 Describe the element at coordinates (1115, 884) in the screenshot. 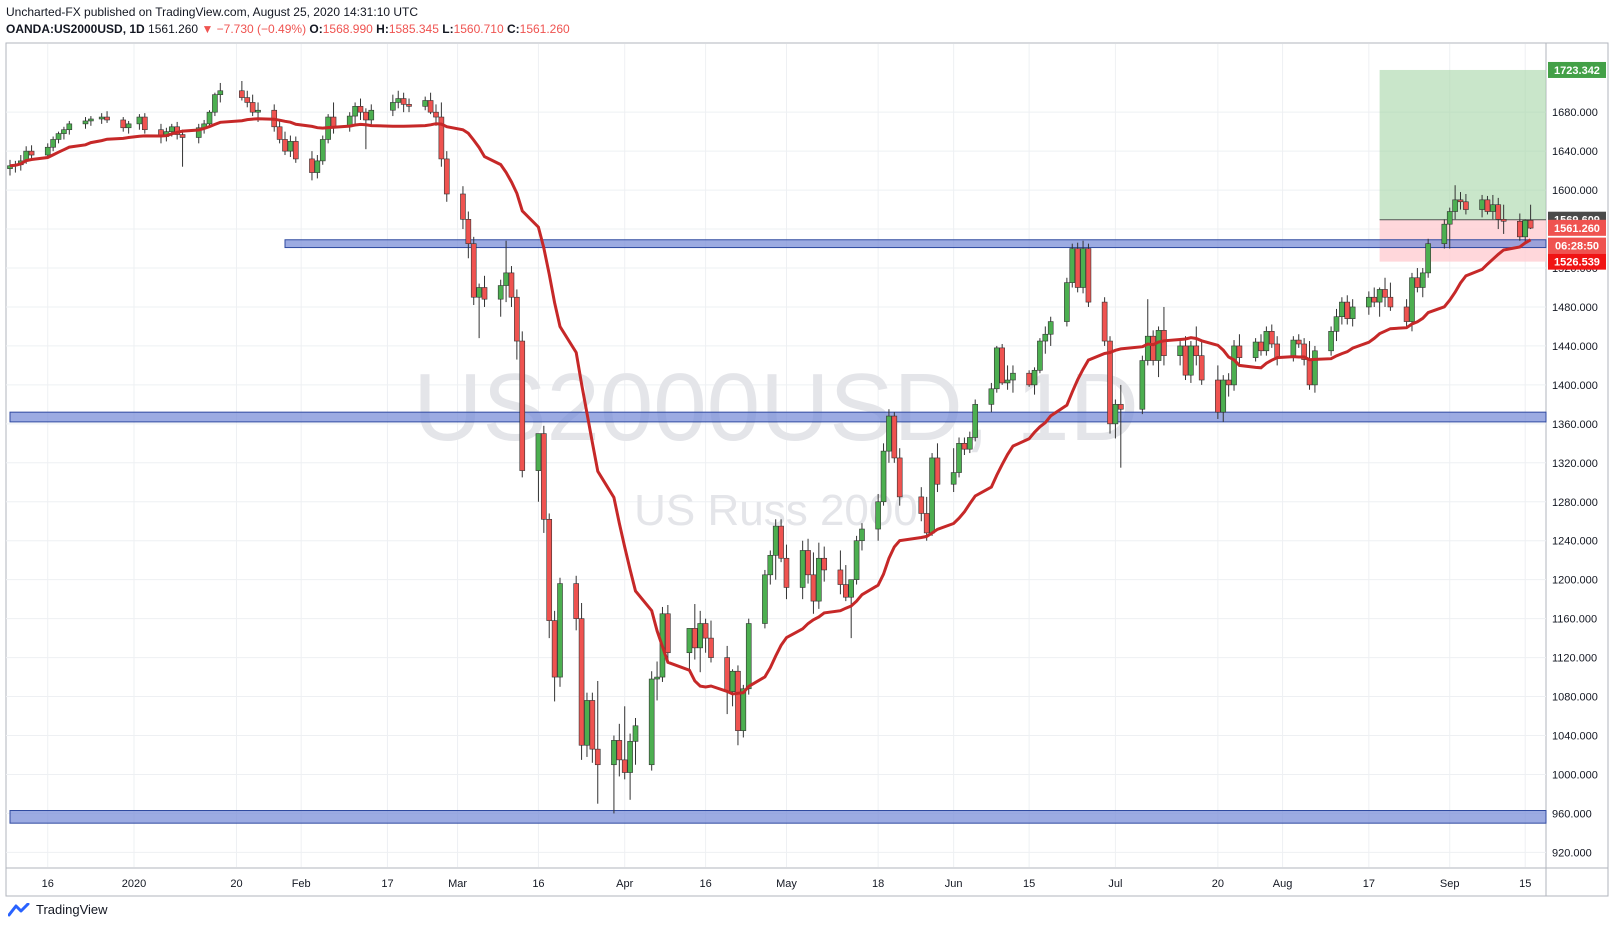

I see `x-tick-label: Jul` at that location.